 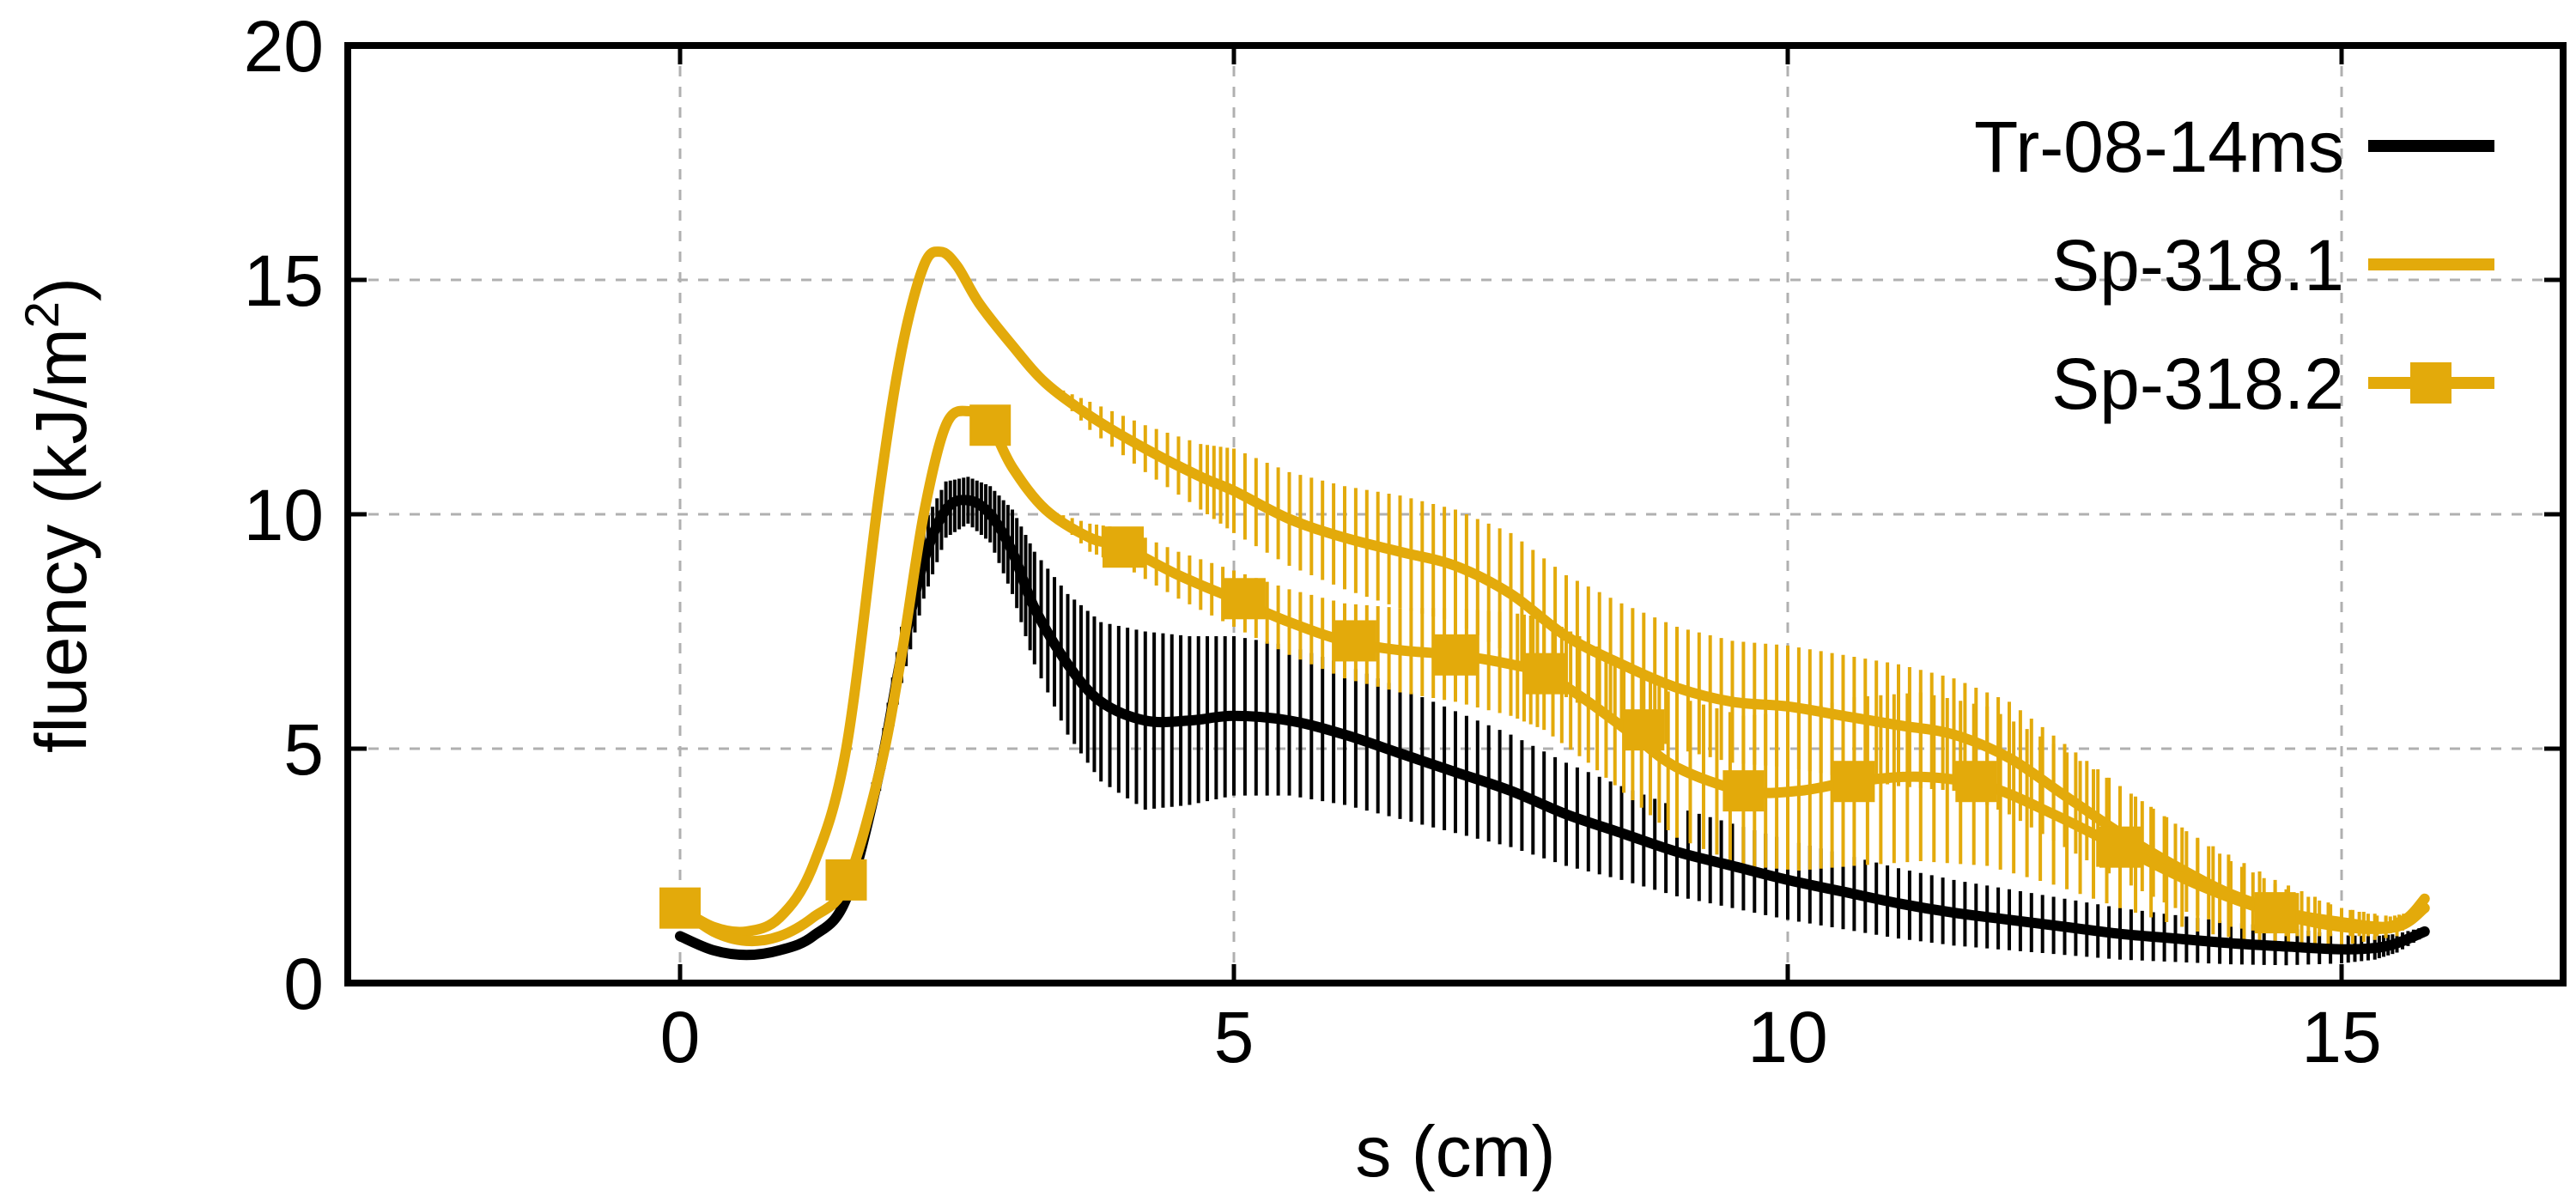 What do you see at coordinates (284, 515) in the screenshot?
I see `y-tick-label: 10` at bounding box center [284, 515].